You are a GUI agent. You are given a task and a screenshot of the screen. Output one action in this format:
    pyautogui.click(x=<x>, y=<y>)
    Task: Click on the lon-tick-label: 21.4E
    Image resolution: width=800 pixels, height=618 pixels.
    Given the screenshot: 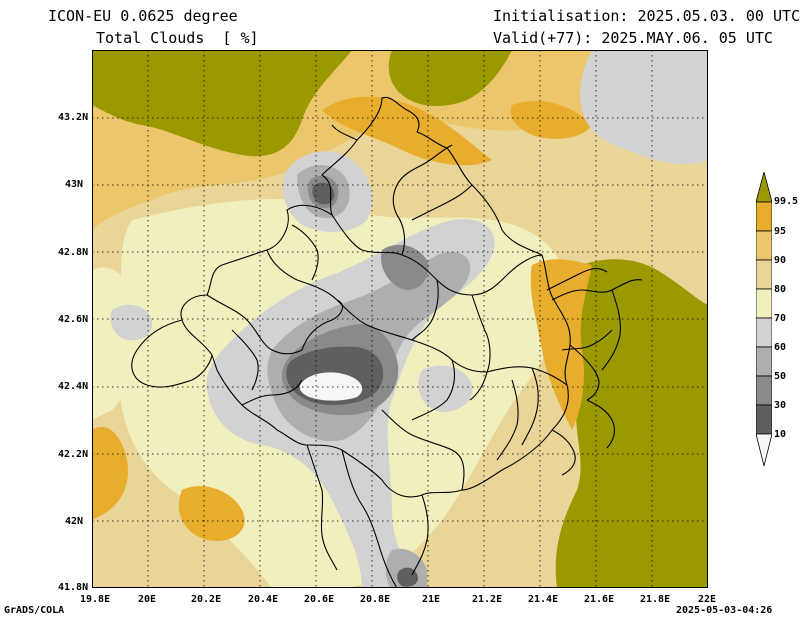 What is the action you would take?
    pyautogui.click(x=543, y=599)
    